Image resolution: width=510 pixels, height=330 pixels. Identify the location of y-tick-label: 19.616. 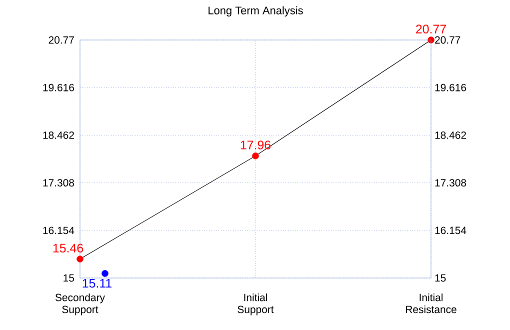
(58, 88).